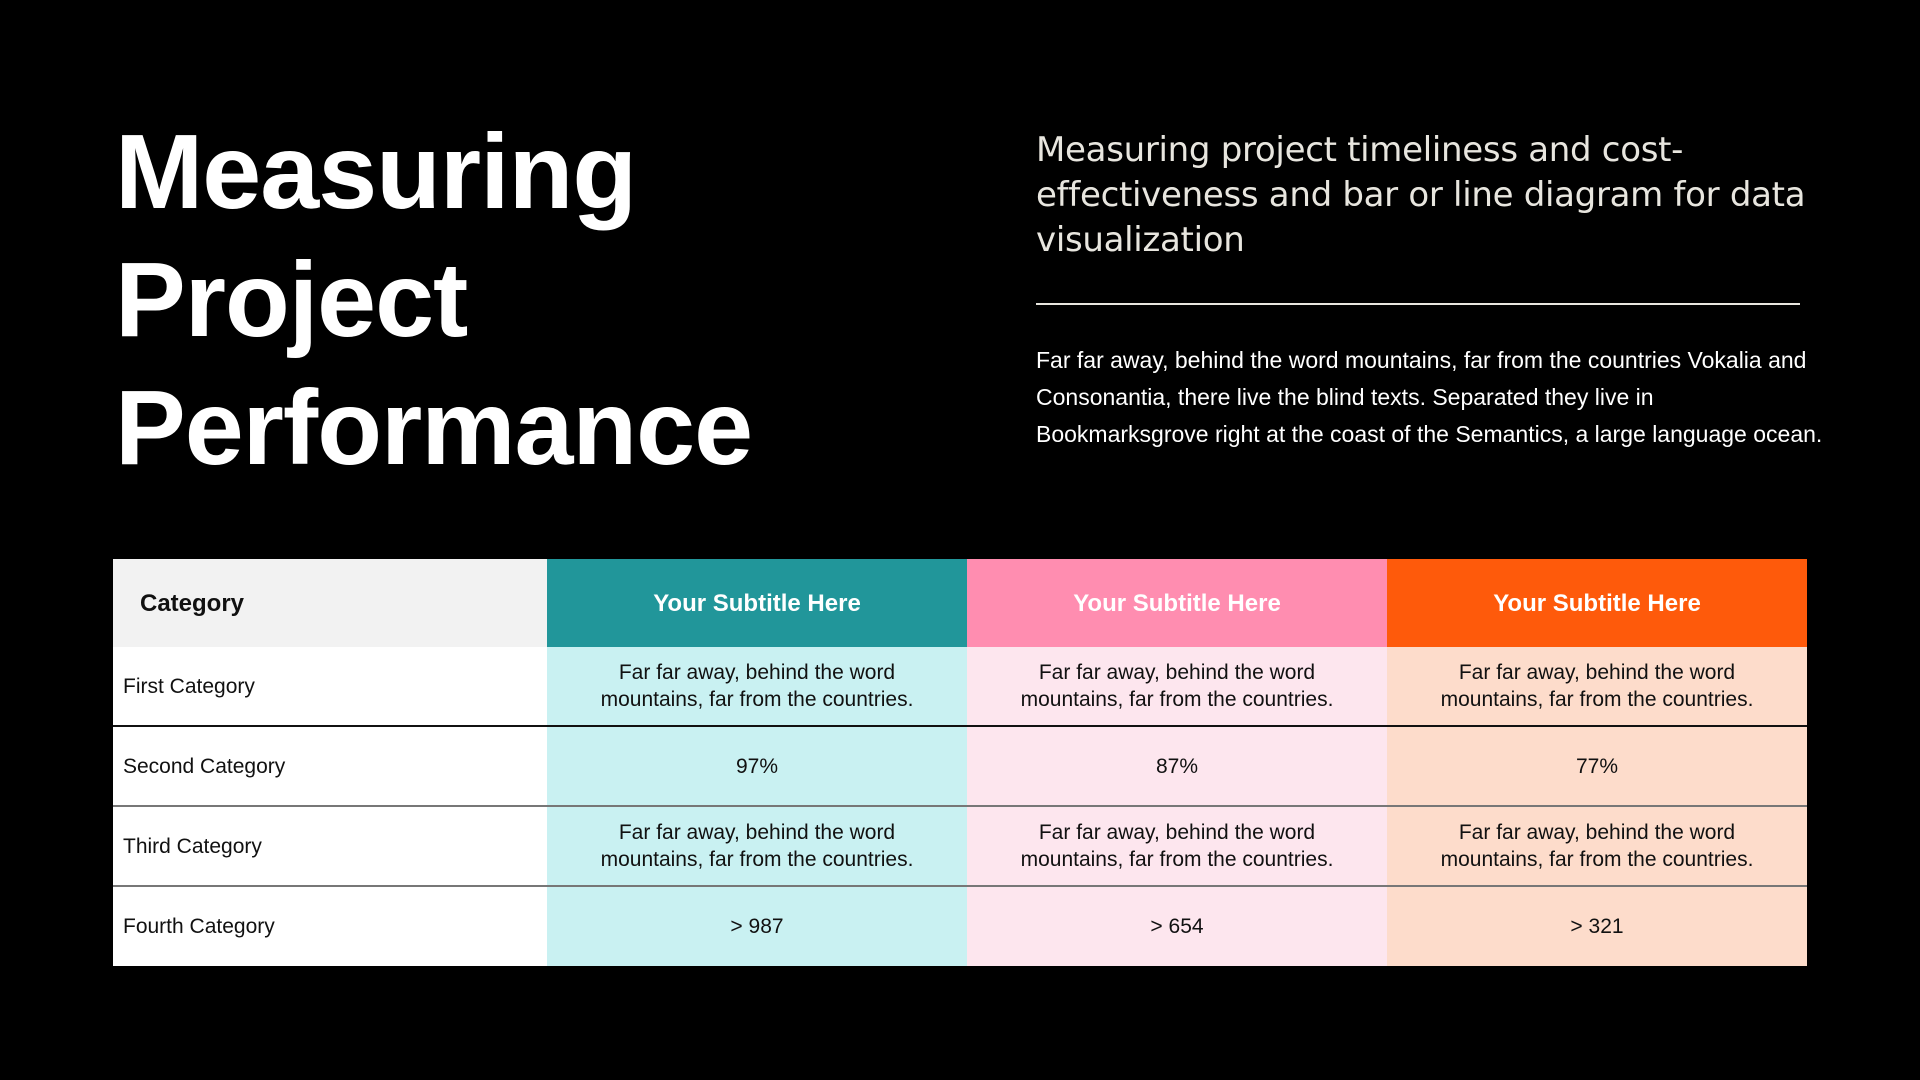  I want to click on row-label: Fourth Category, so click(330, 926).